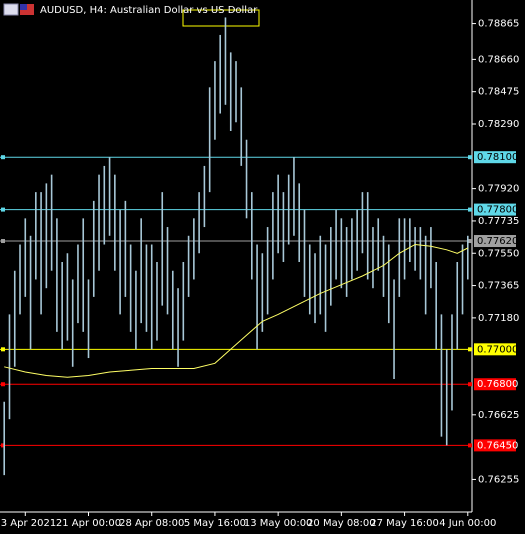 The image size is (525, 534). I want to click on level-label: 0.76800, so click(497, 384).